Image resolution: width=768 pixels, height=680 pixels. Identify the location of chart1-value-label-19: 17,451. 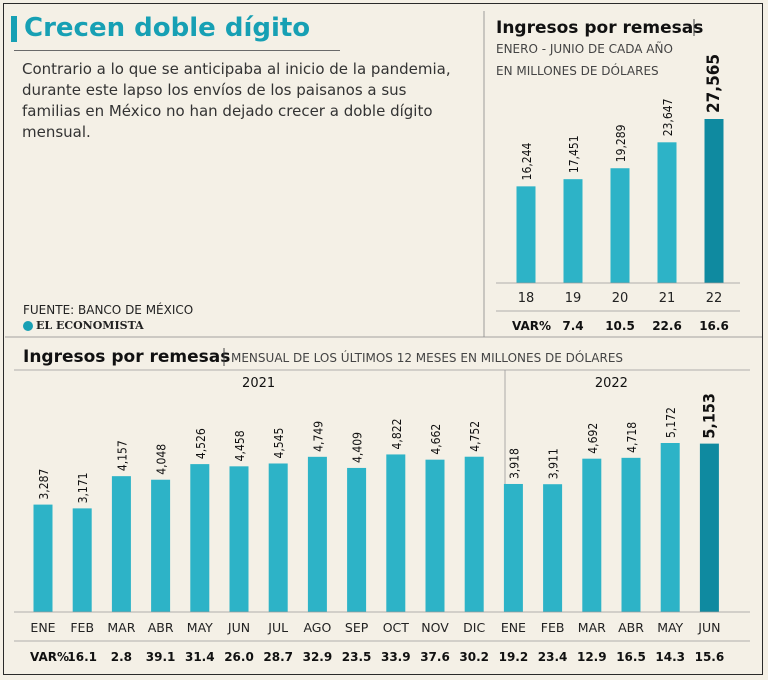
(574, 154).